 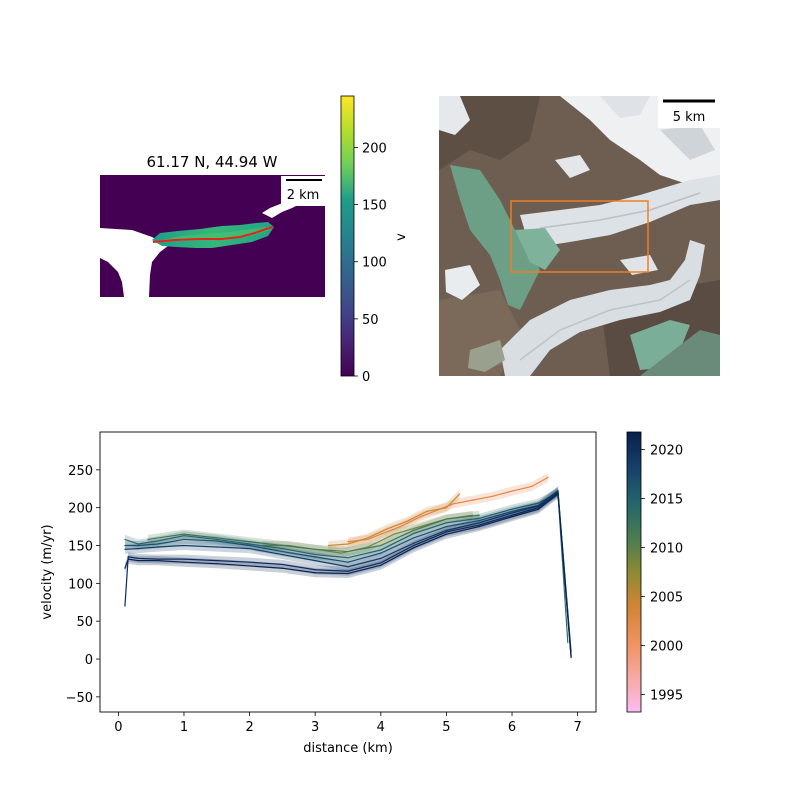 What do you see at coordinates (213, 234) in the screenshot?
I see `profile-line` at bounding box center [213, 234].